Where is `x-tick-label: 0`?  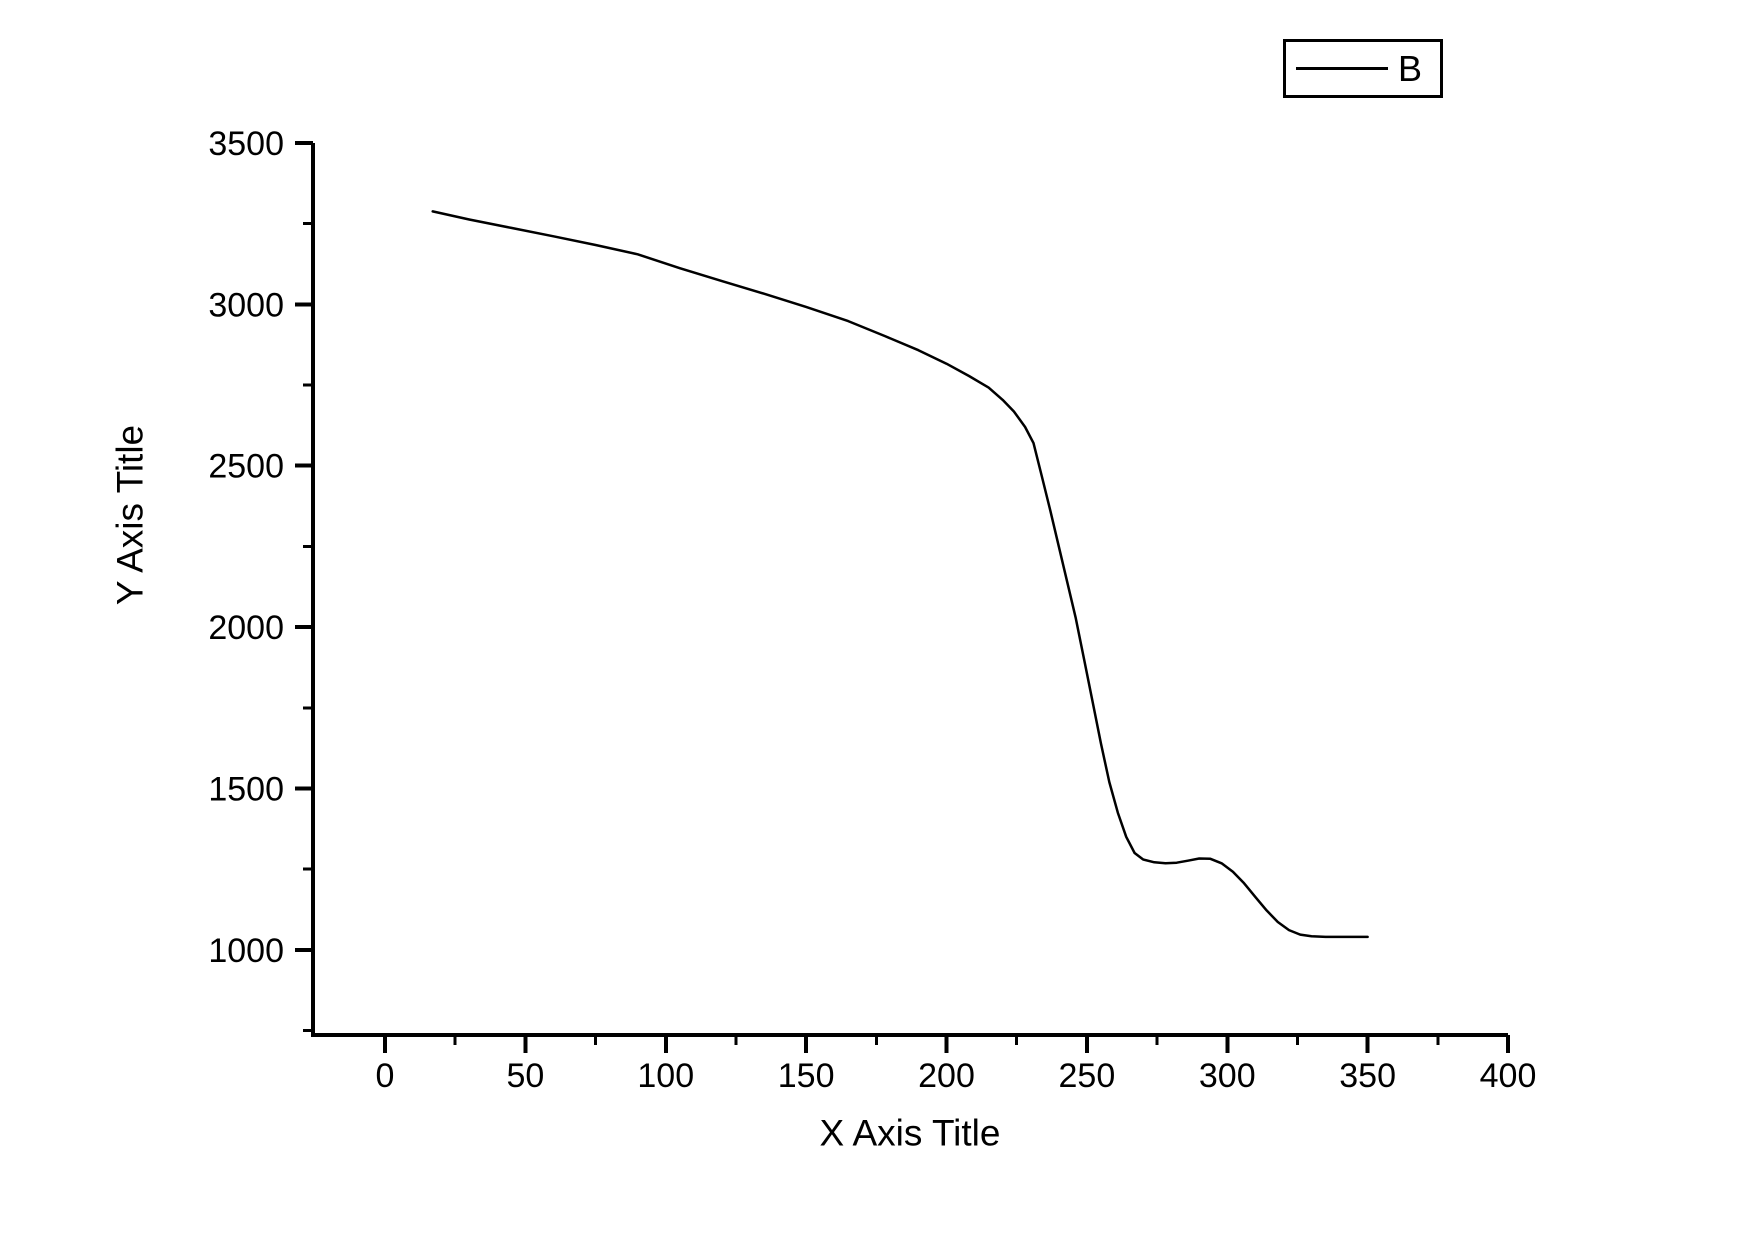
x-tick-label: 0 is located at coordinates (385, 1076).